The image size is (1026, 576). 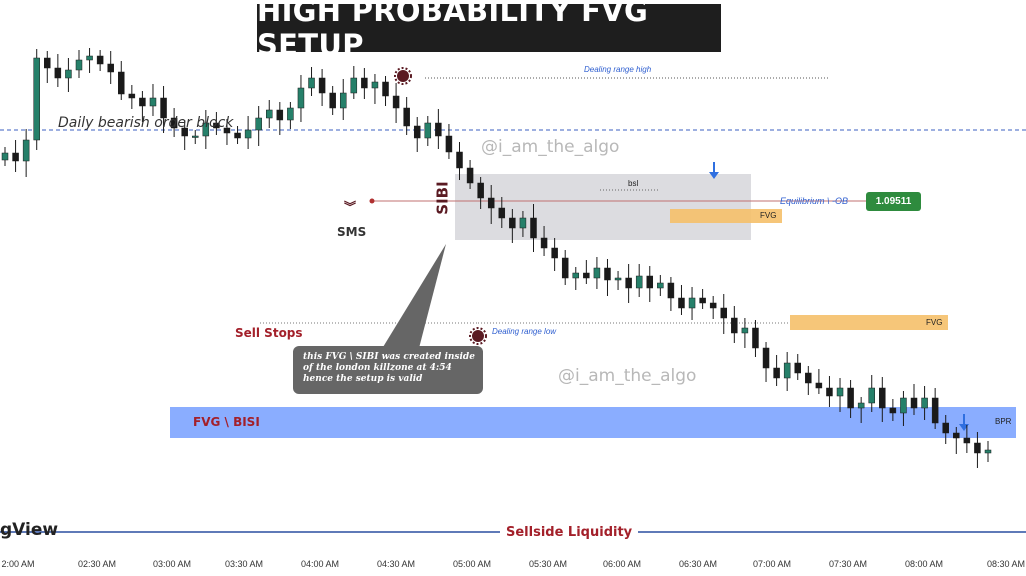 What do you see at coordinates (603, 207) in the screenshot?
I see `sibi-gray-zone` at bounding box center [603, 207].